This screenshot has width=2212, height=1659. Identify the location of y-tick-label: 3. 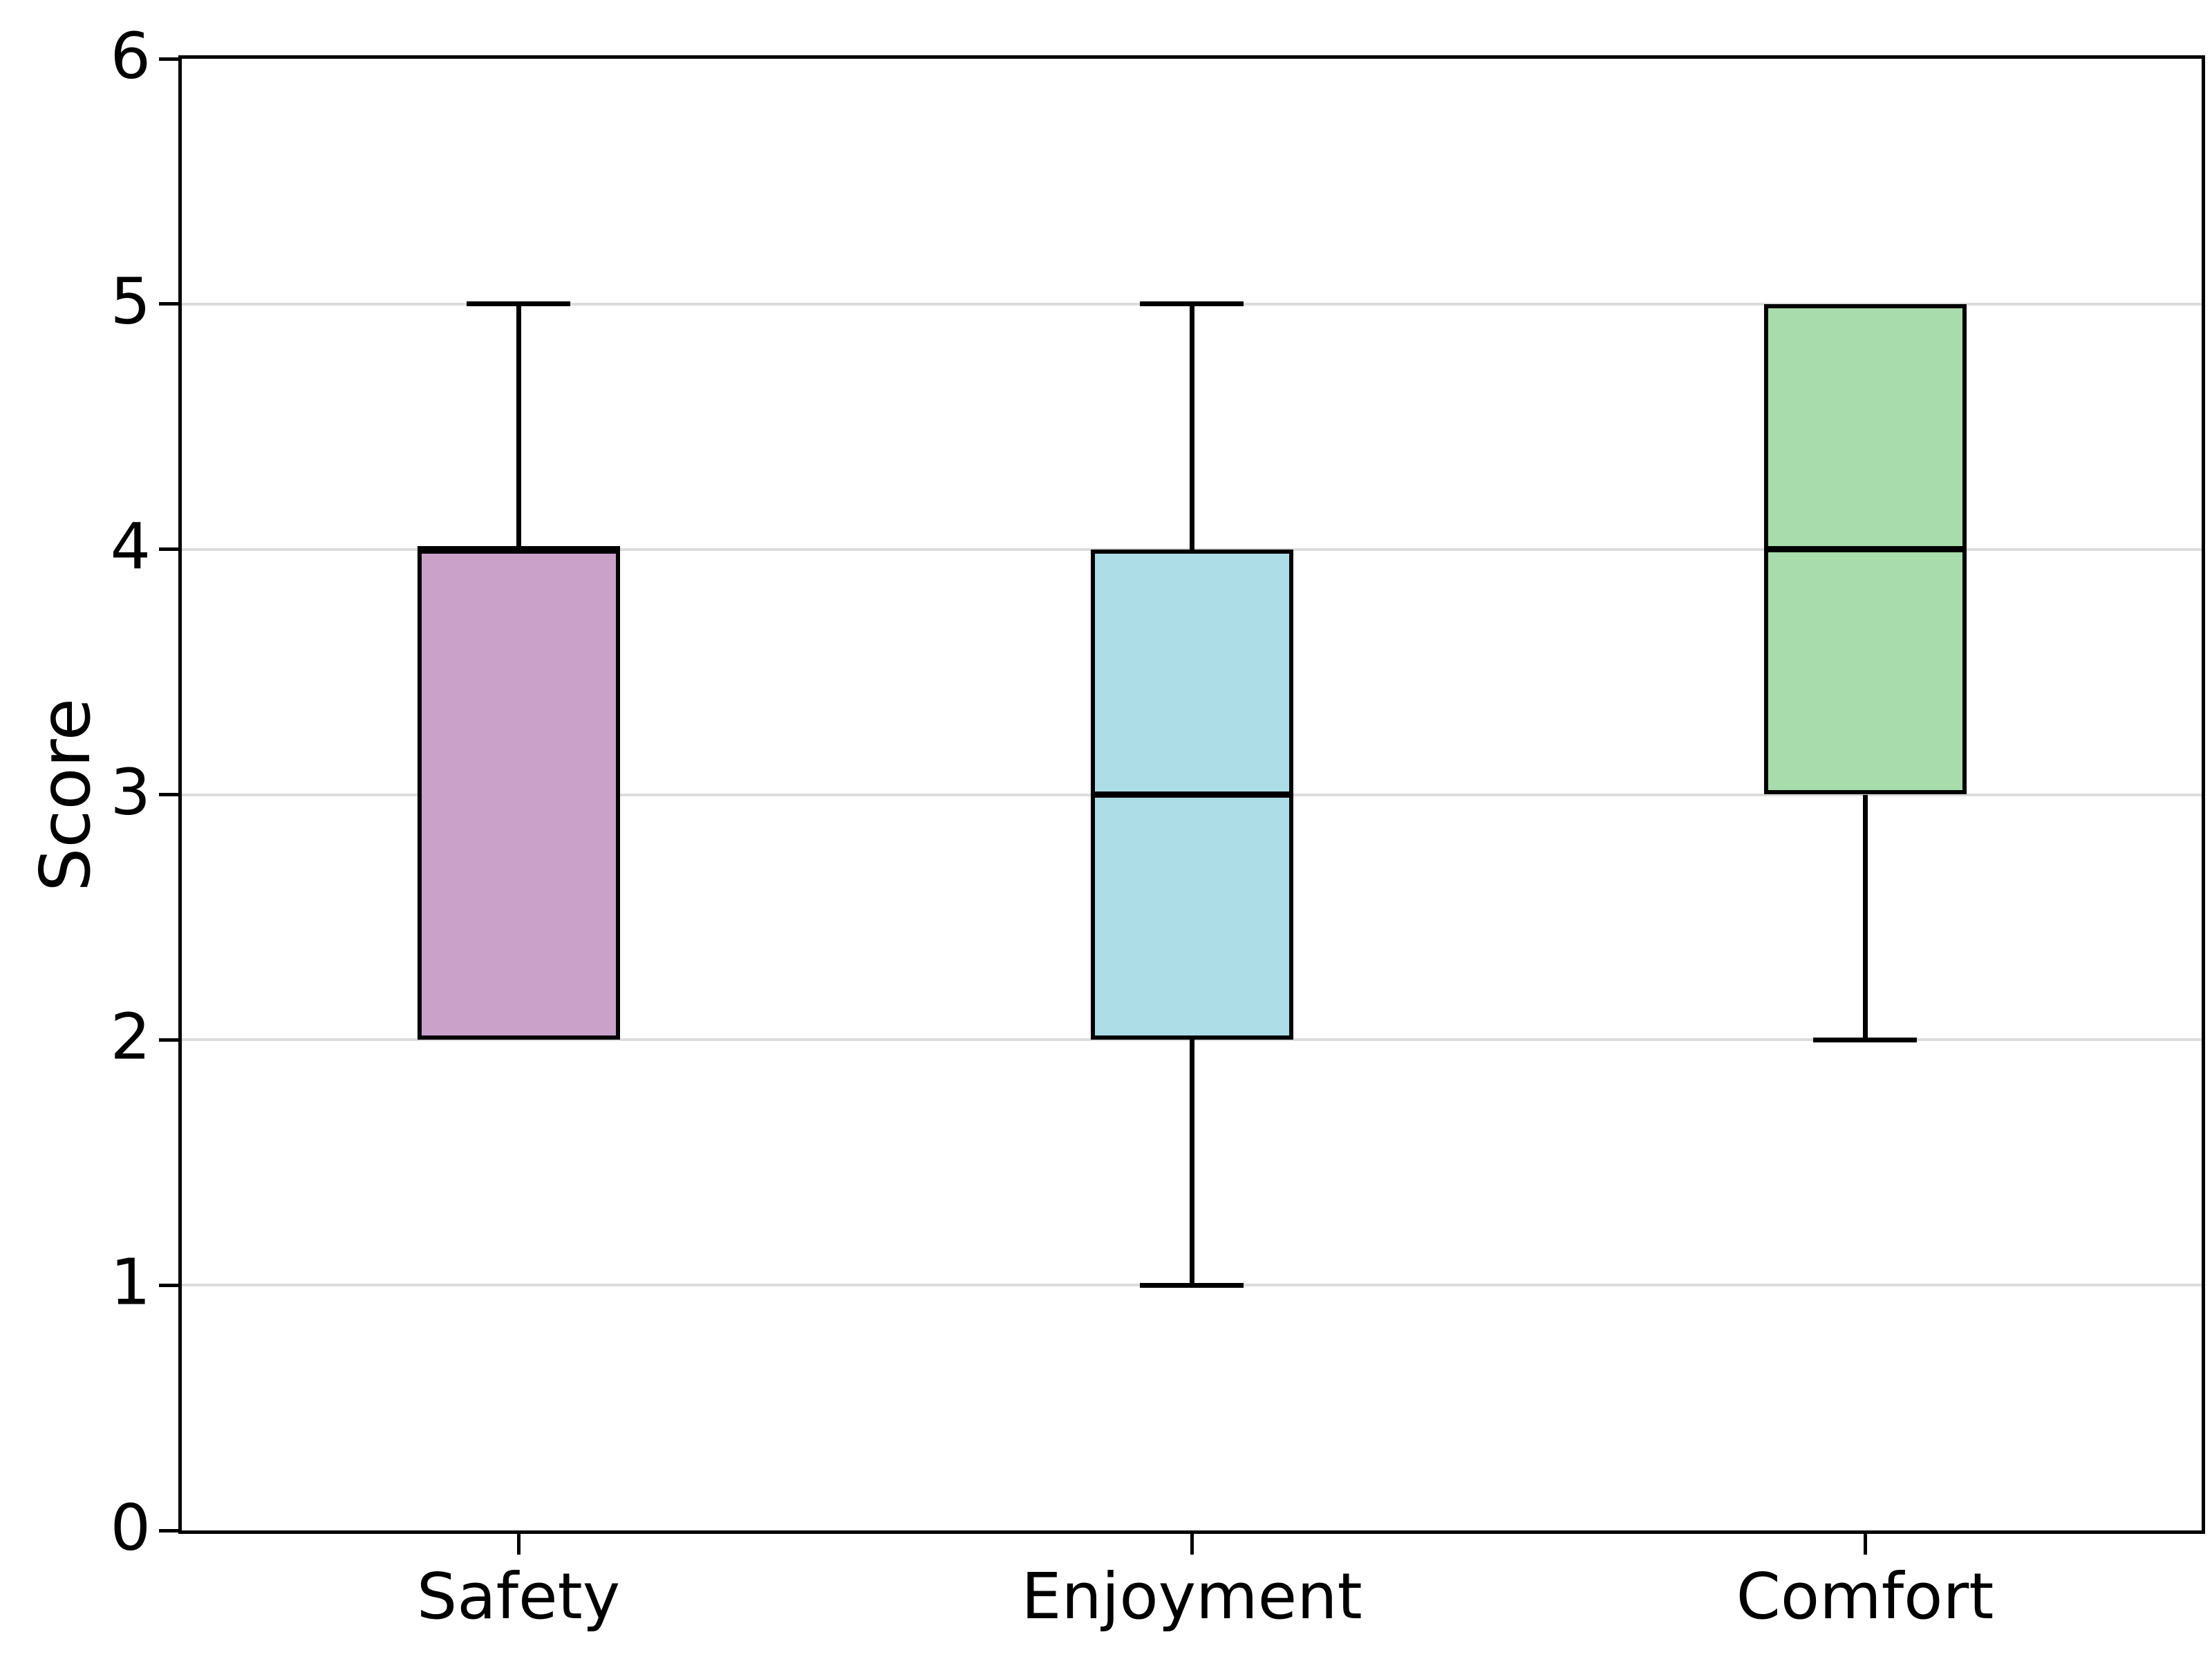
(130, 791).